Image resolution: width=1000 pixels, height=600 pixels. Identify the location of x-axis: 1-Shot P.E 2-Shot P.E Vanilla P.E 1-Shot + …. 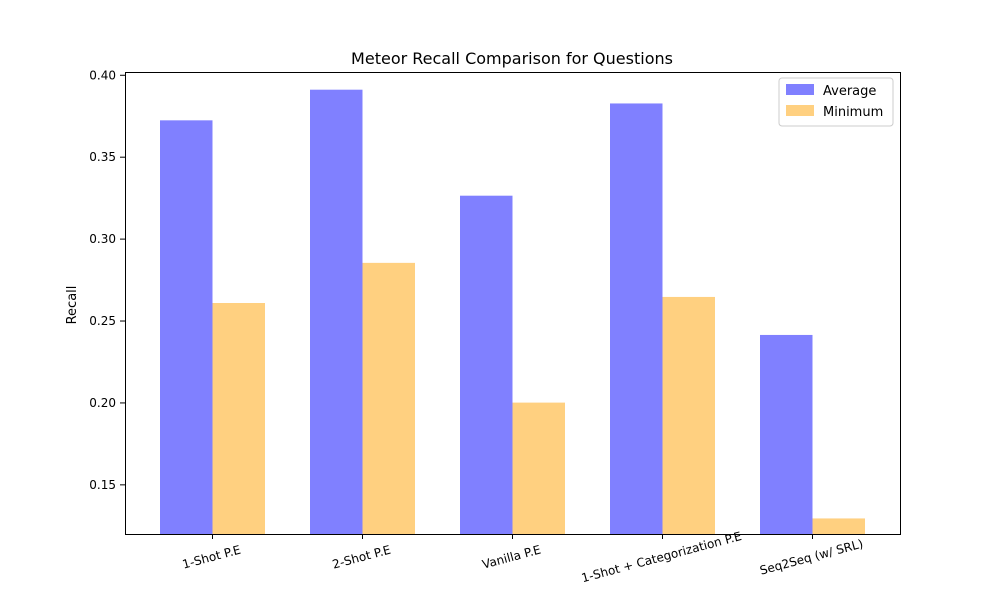
(523, 557).